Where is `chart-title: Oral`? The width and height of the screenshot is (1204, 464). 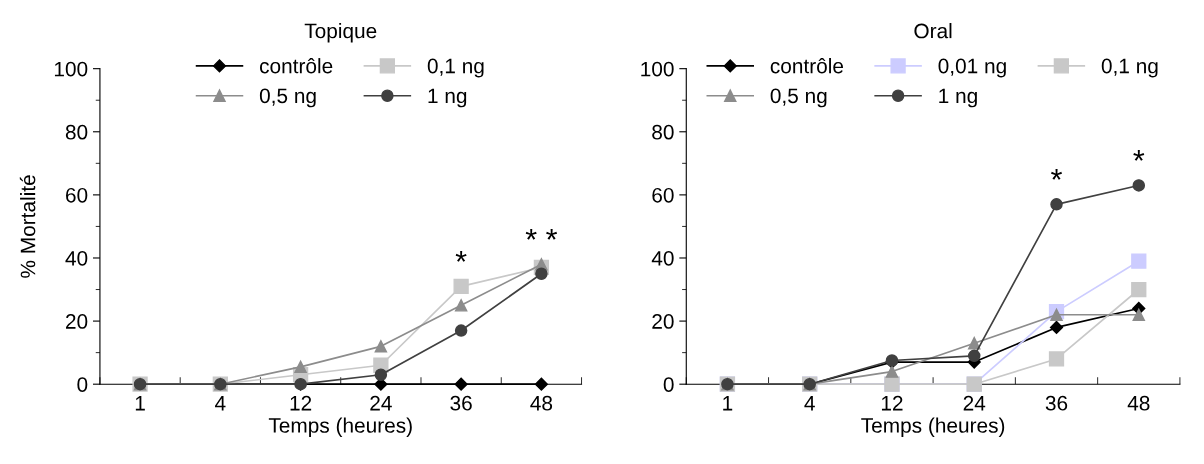 chart-title: Oral is located at coordinates (933, 31).